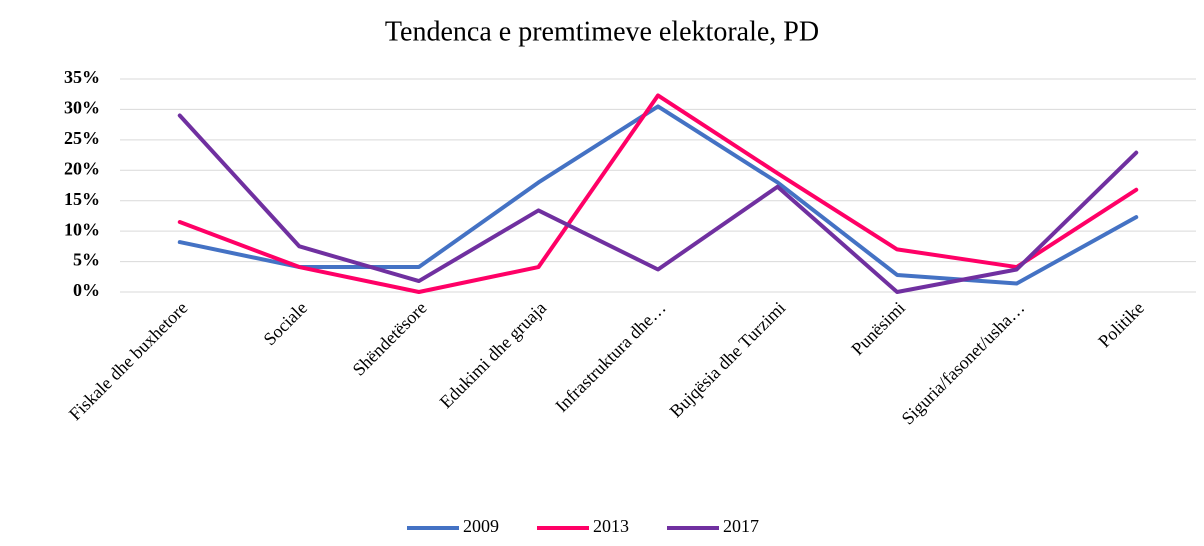 The height and width of the screenshot is (546, 1204). I want to click on y-tick-label: 15%, so click(82, 199).